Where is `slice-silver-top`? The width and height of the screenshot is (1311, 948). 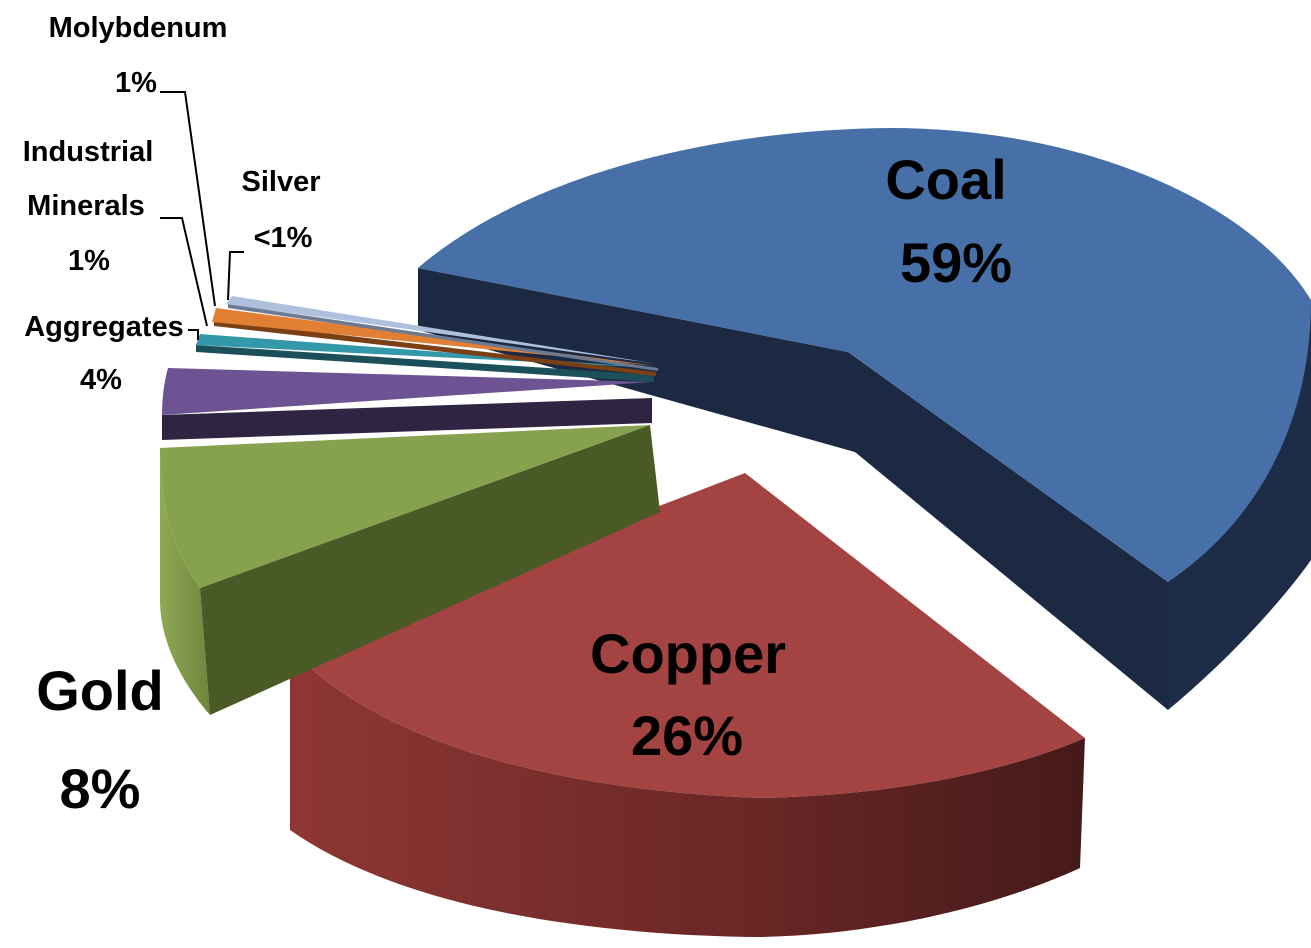
slice-silver-top is located at coordinates (442, 330).